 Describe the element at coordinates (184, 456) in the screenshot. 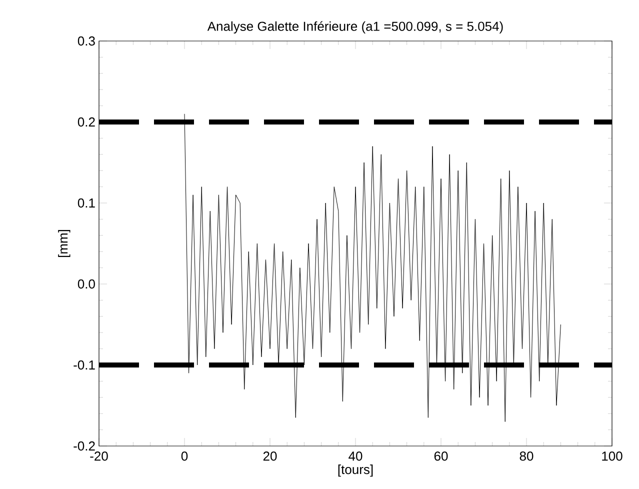

I see `x-tick-label: 0` at that location.